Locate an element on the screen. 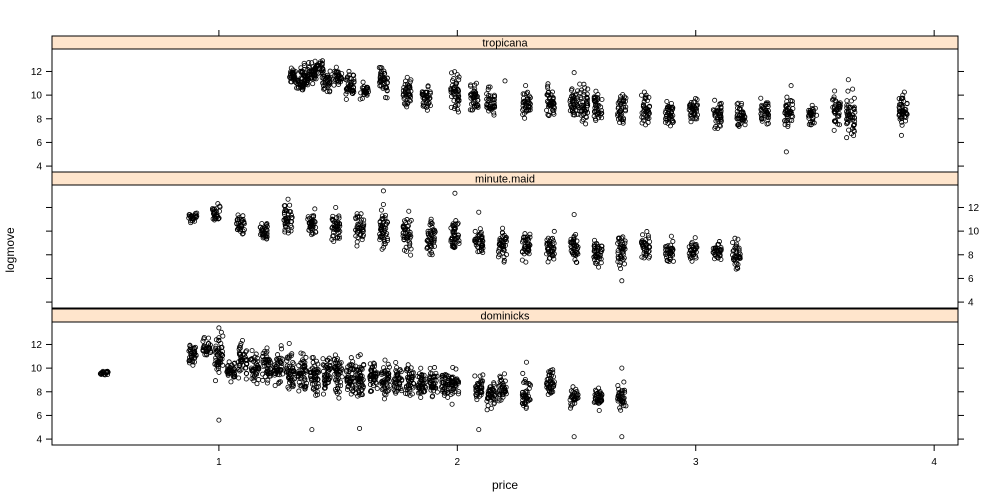 This screenshot has height=500, width=1000. y-tick-label: 6 is located at coordinates (39, 143).